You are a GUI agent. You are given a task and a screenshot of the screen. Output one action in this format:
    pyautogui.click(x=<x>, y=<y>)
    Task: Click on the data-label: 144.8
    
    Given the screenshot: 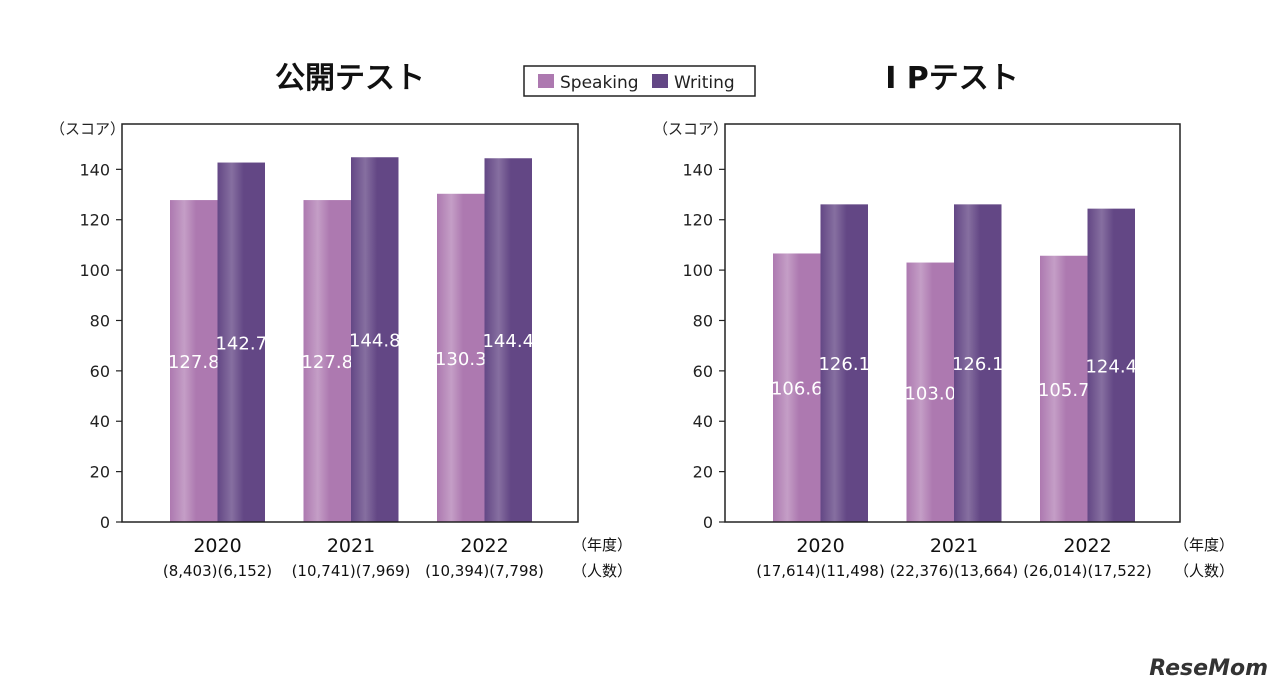 What is the action you would take?
    pyautogui.click(x=375, y=341)
    